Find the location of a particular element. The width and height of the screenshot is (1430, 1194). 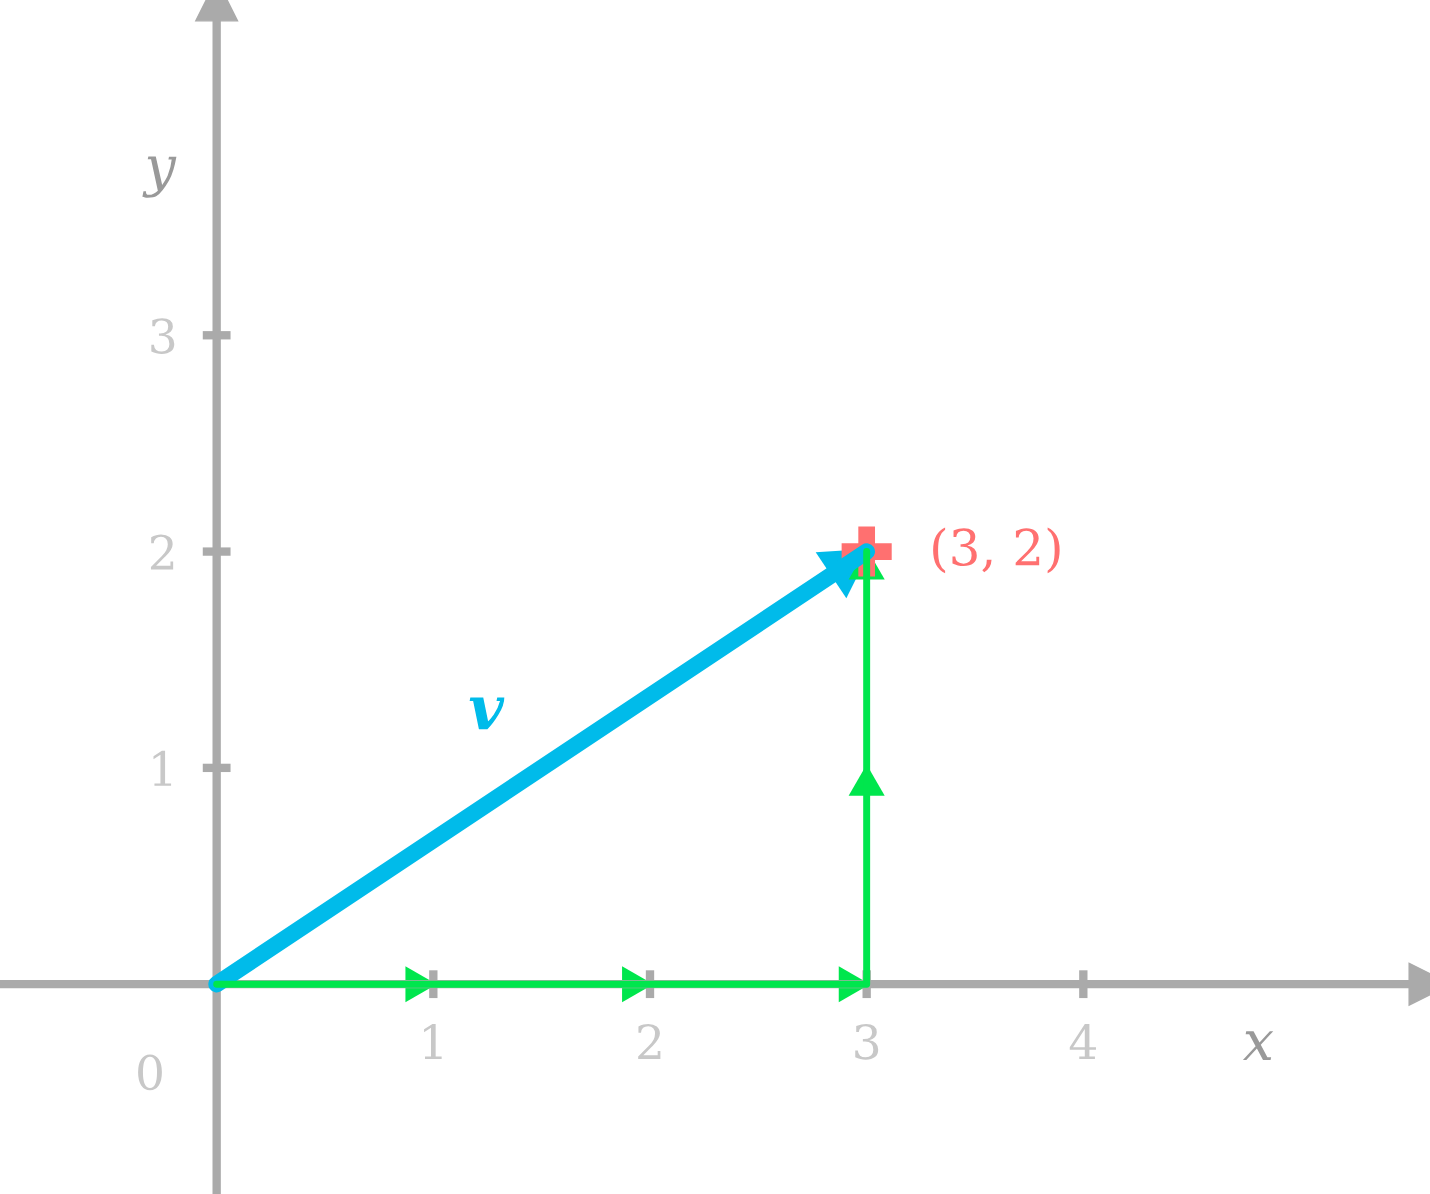

series-label: v is located at coordinates (487, 713).